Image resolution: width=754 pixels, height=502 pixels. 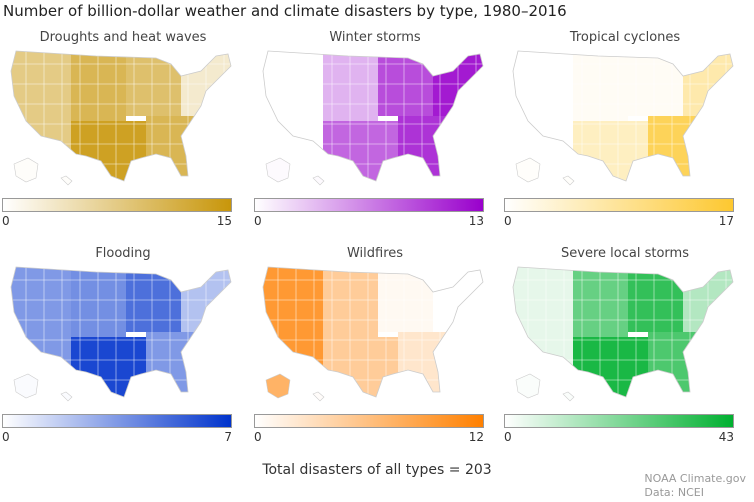 I want to click on panel-droughts-and-heat-waves: Droughts and heat waves 0 15, so click(x=123, y=137).